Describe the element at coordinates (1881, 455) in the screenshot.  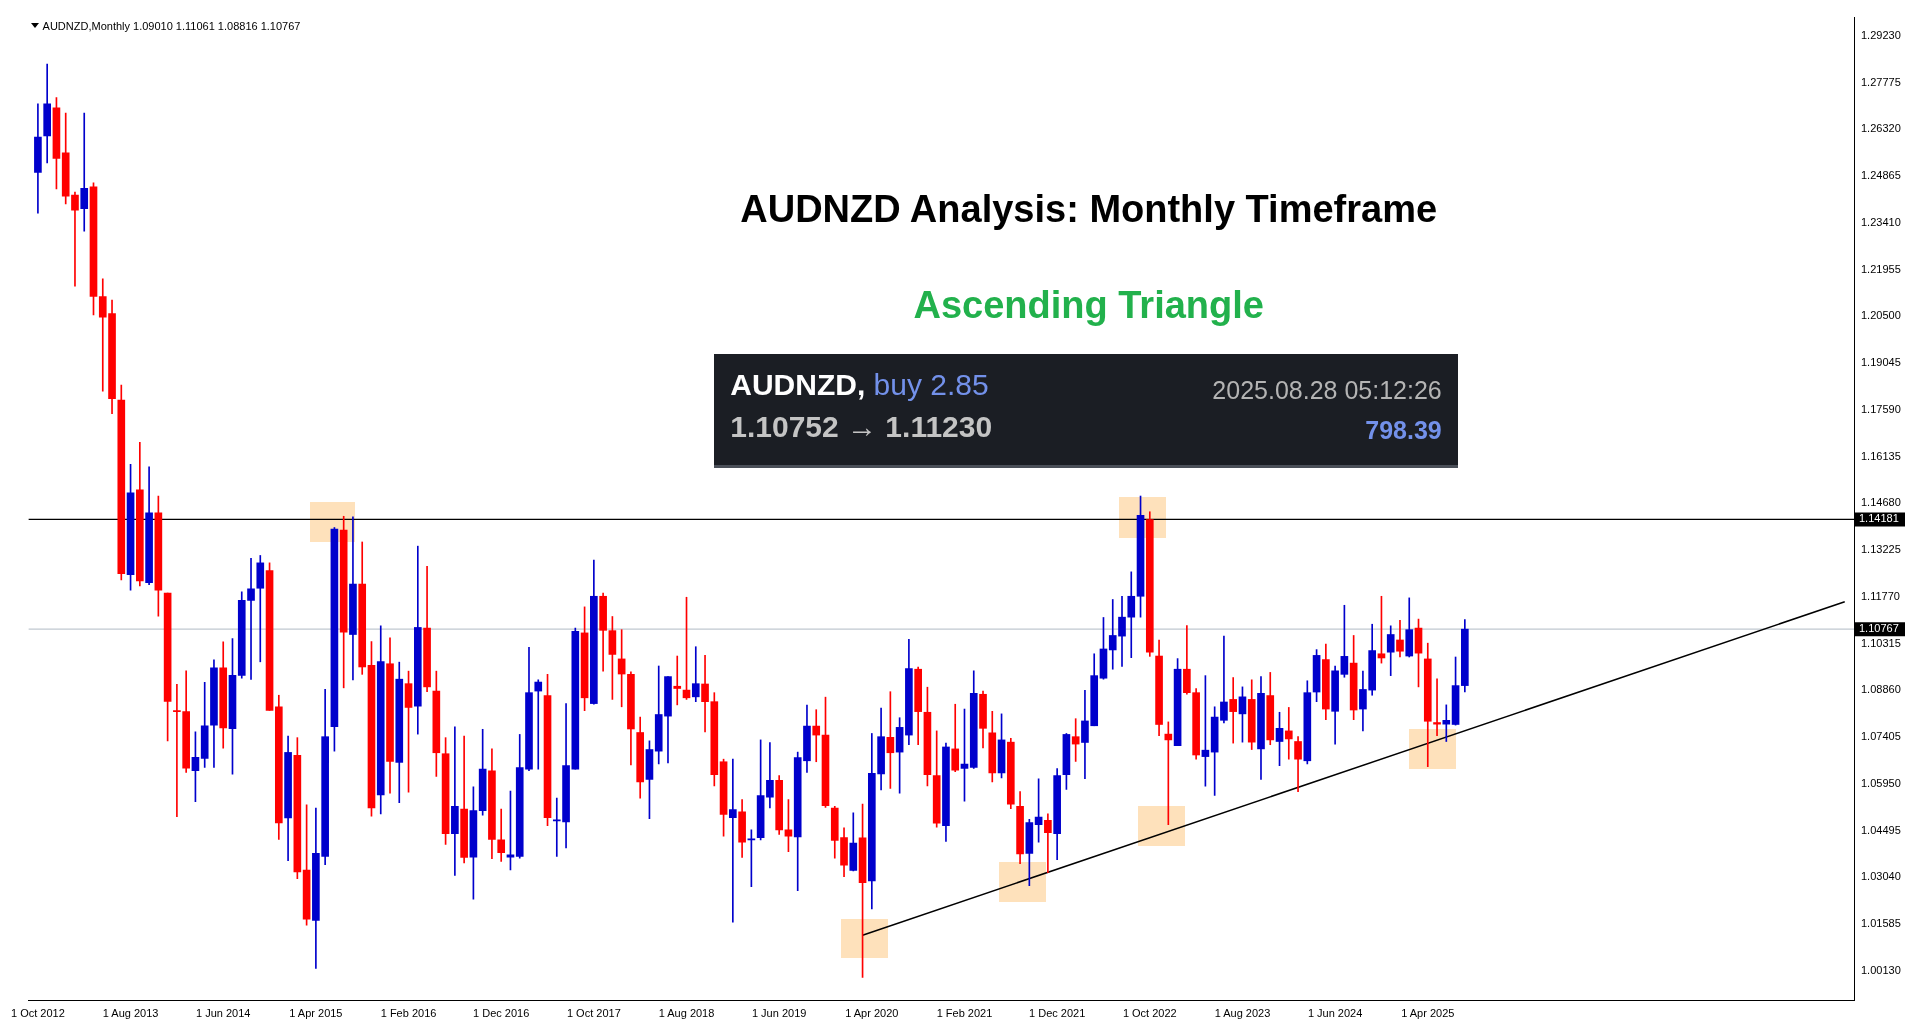
I see `y-tick-label: 1.16135` at that location.